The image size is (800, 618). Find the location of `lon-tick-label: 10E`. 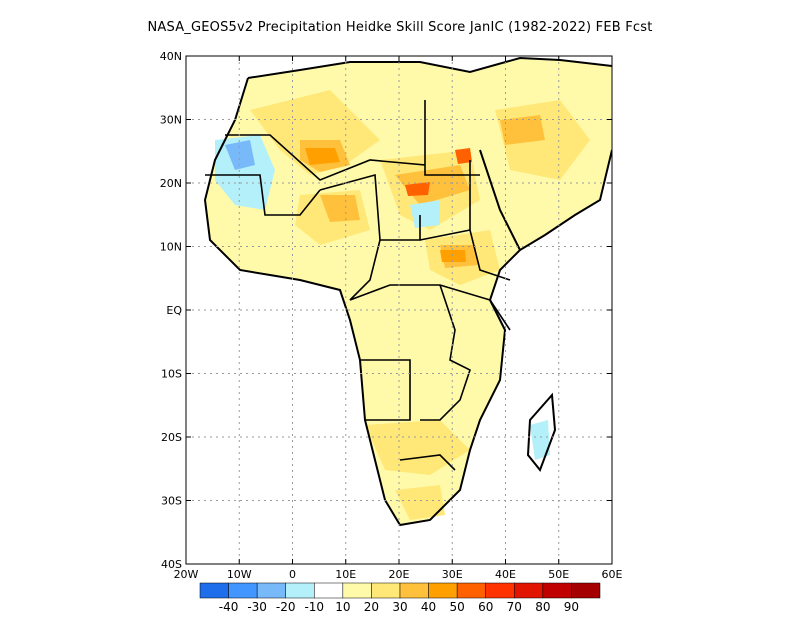

lon-tick-label: 10E is located at coordinates (345, 574).